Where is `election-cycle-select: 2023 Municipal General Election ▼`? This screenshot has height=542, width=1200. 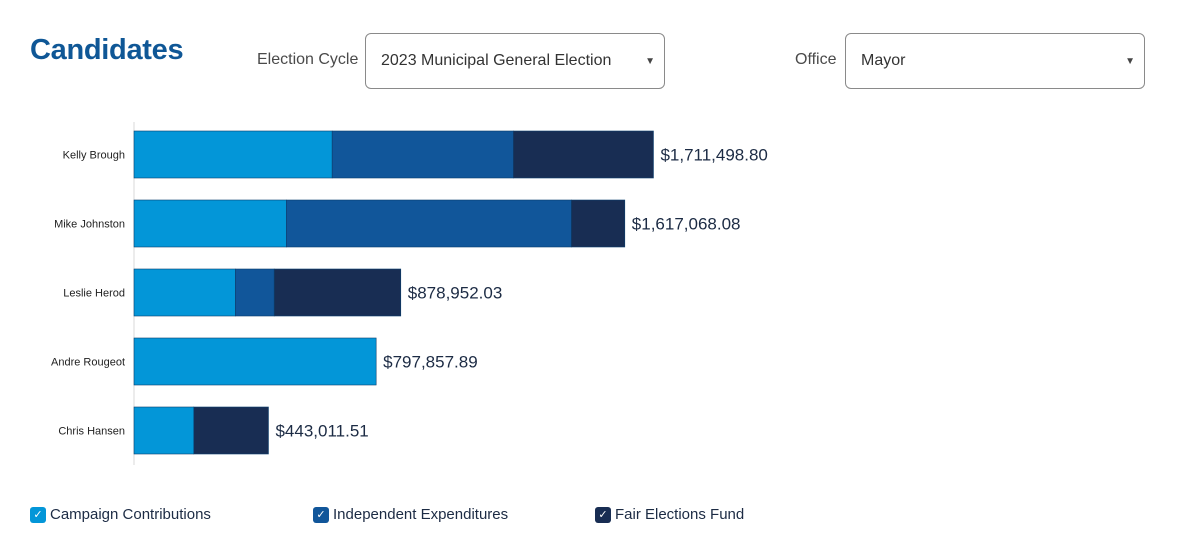
election-cycle-select: 2023 Municipal General Election ▼ is located at coordinates (515, 61).